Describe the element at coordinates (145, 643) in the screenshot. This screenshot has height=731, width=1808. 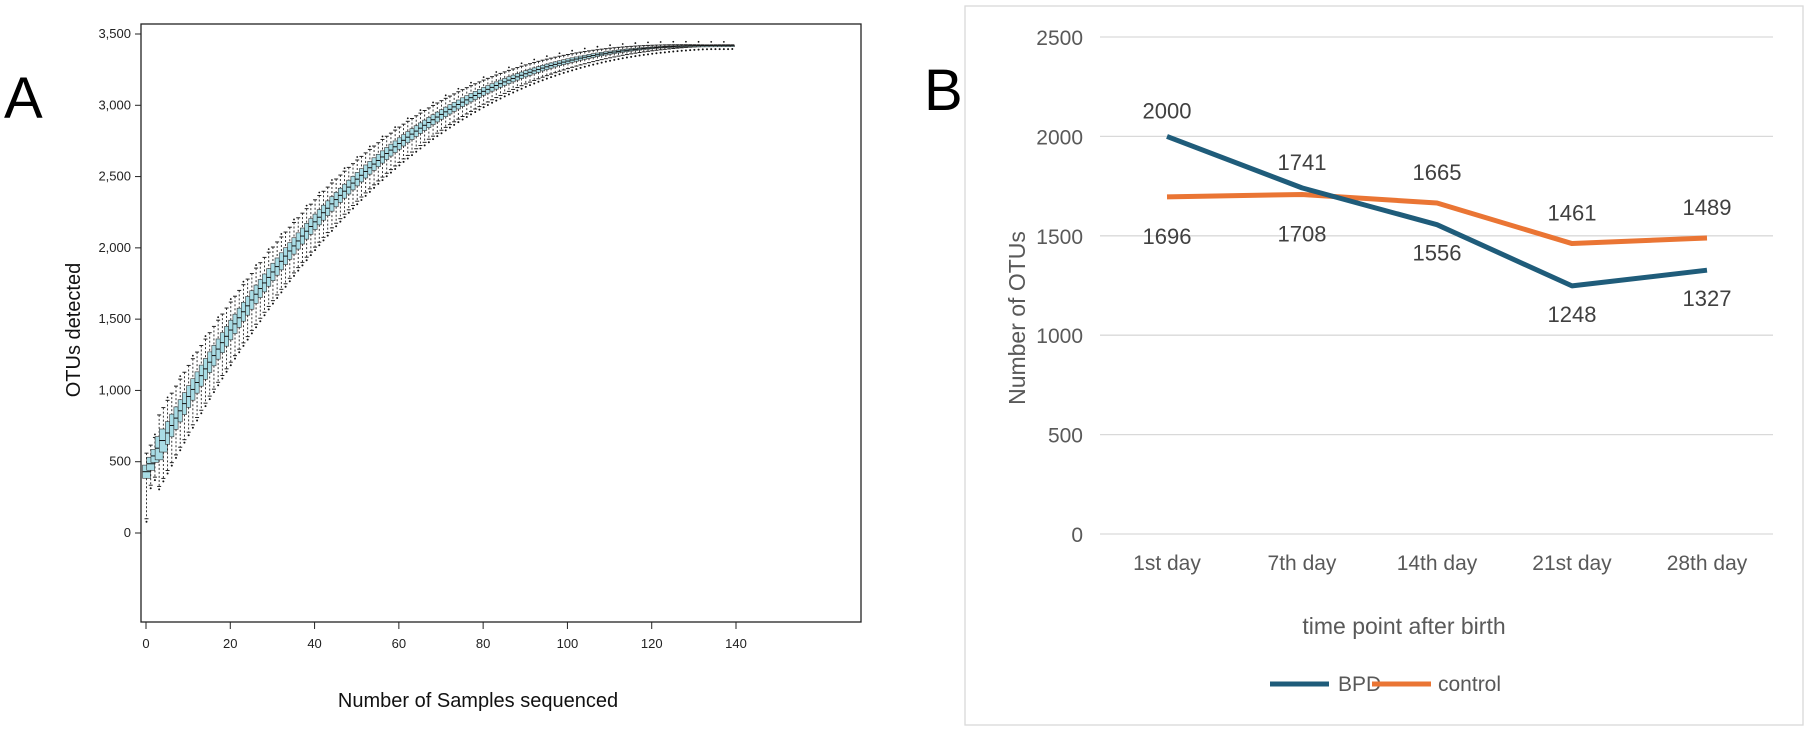
I see `x-tick-label: 0` at that location.